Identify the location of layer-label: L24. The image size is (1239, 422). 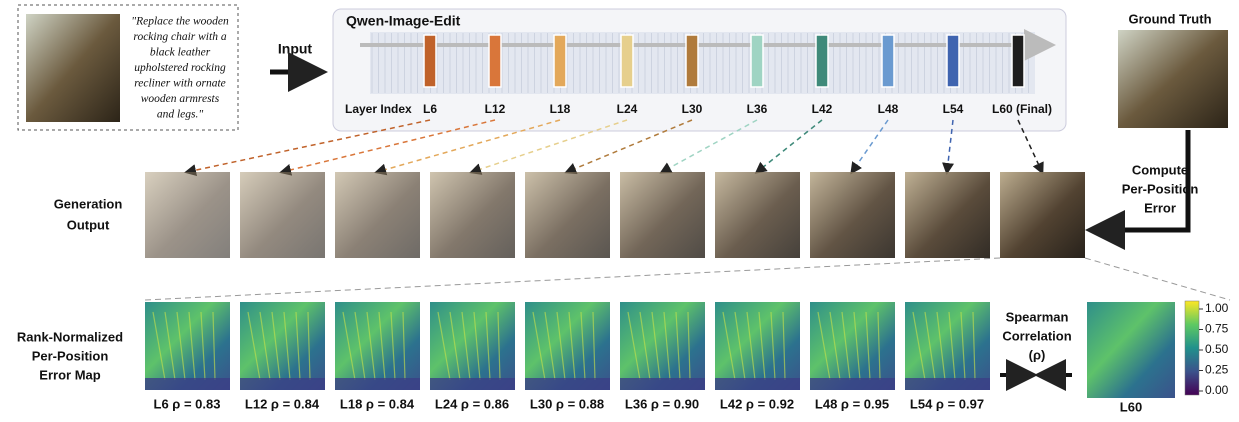
(627, 109).